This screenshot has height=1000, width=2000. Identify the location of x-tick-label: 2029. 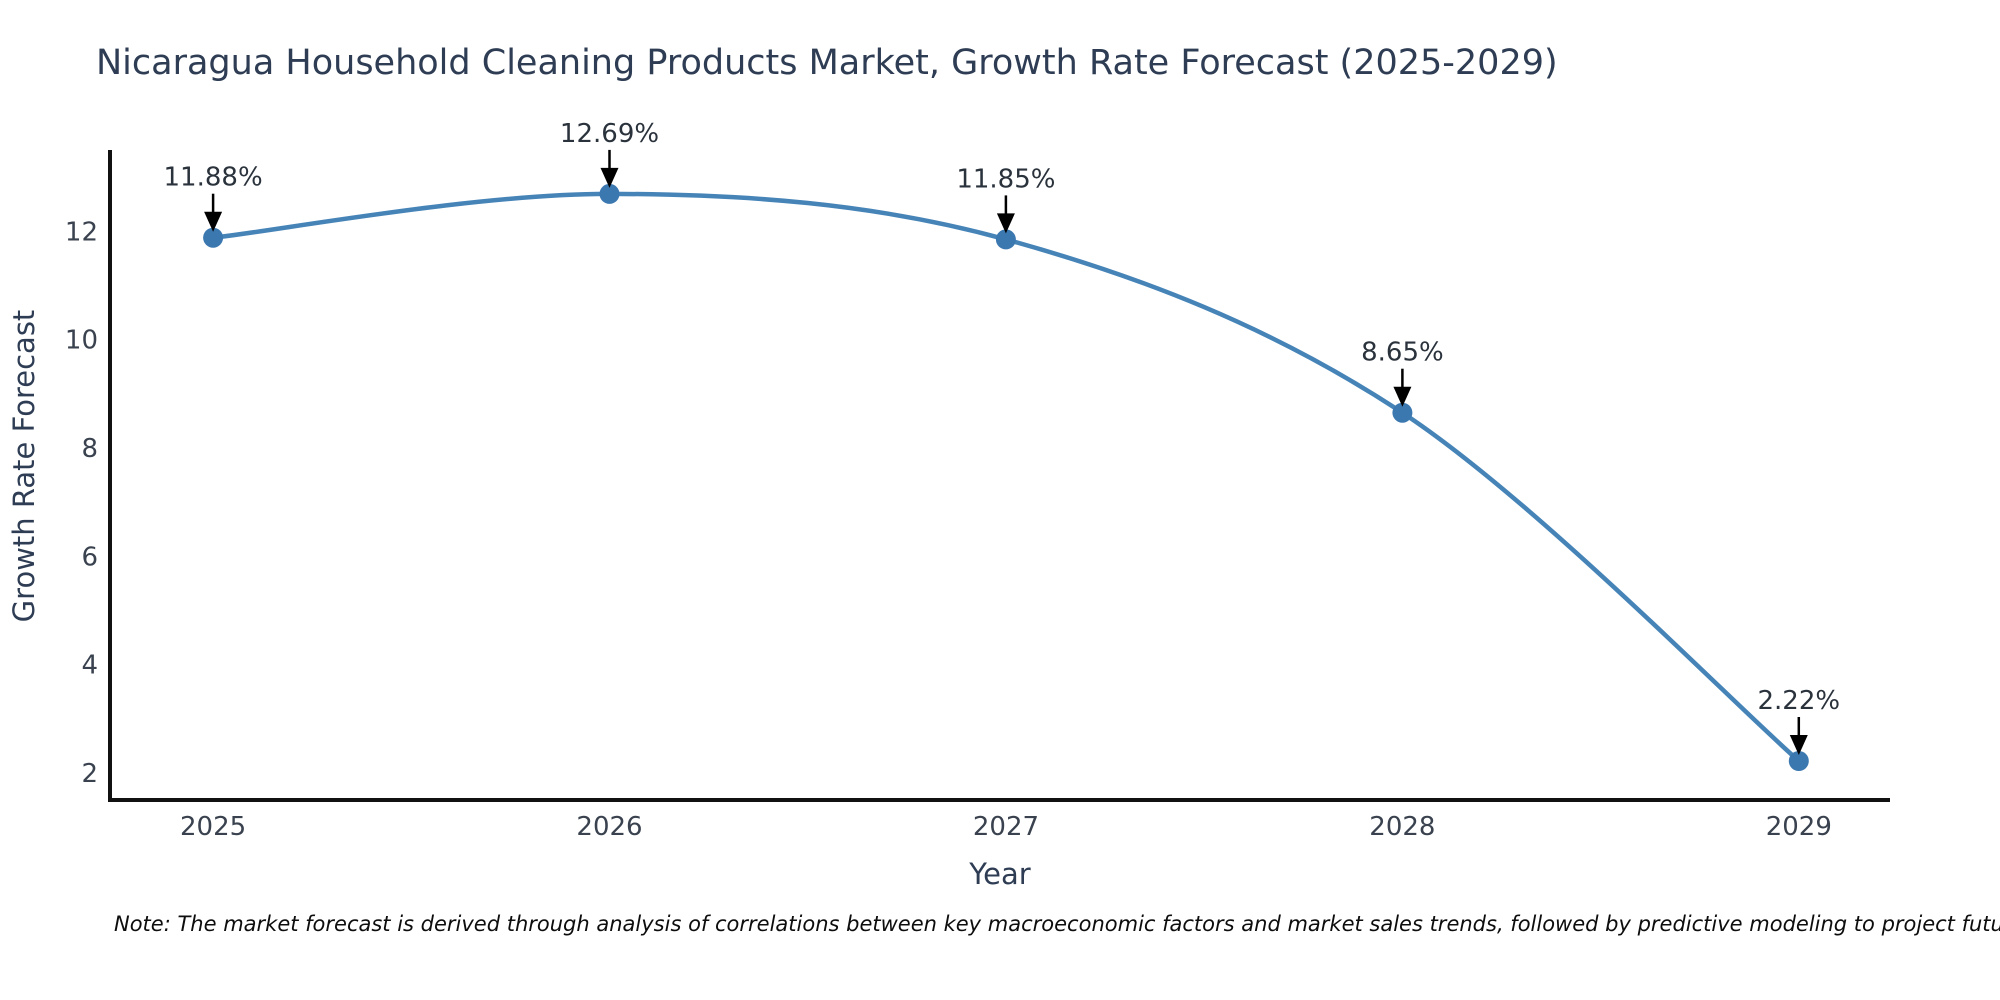
(1799, 827).